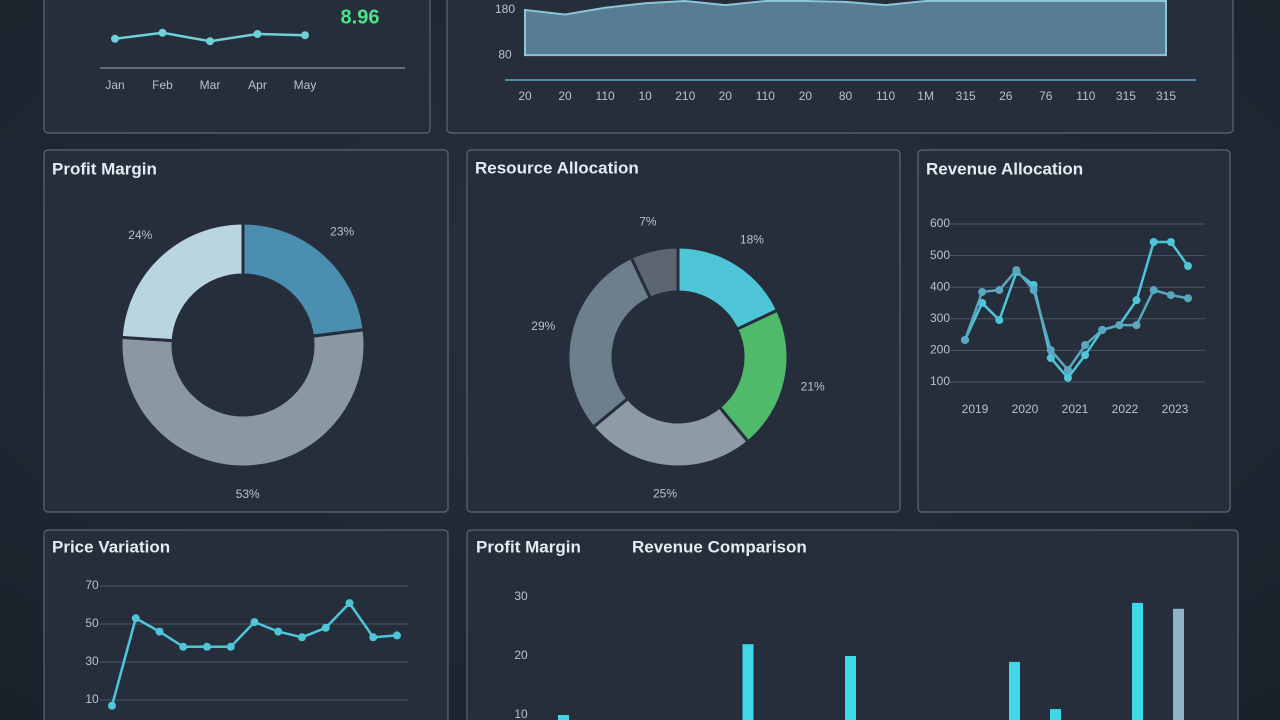 This screenshot has height=720, width=1280. I want to click on data-label: 53%, so click(248, 494).